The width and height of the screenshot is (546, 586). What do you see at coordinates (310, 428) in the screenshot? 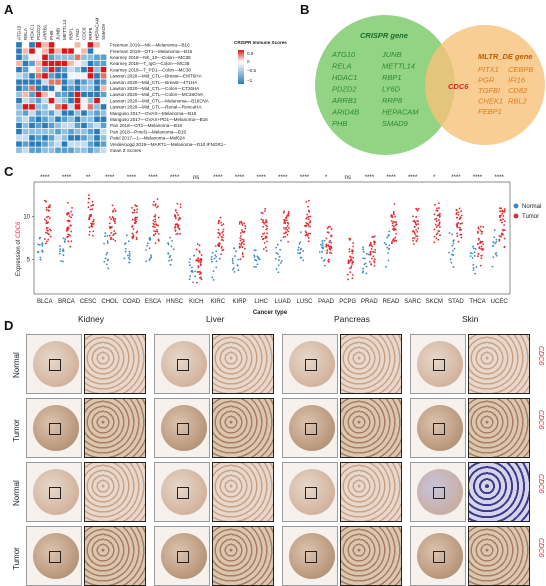
I see `ihc-core-image` at bounding box center [310, 428].